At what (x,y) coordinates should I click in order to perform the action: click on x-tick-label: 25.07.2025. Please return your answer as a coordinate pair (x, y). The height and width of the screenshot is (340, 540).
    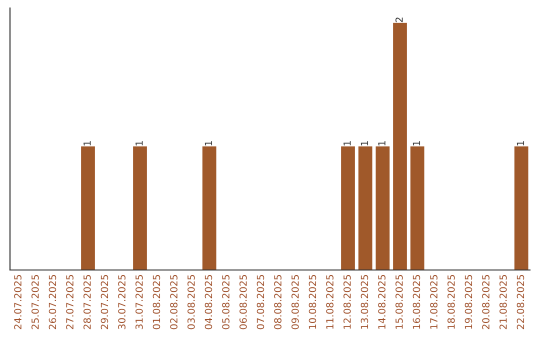
    Looking at the image, I should click on (35, 302).